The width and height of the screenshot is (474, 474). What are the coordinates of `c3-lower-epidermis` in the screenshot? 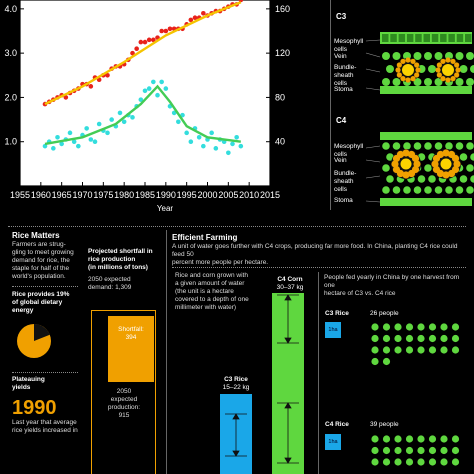 It's located at (426, 90).